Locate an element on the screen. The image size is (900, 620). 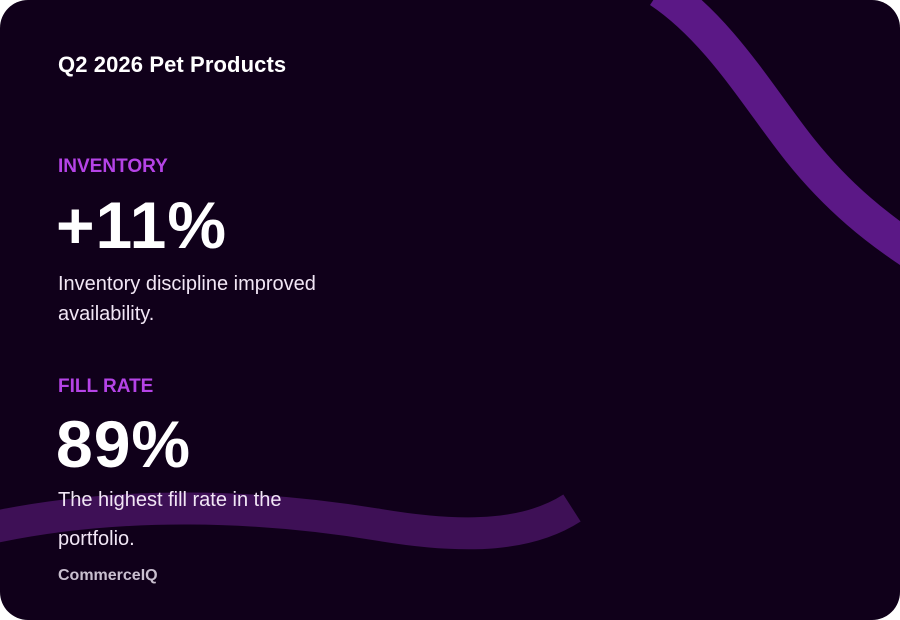
fill-rate-description-line2: portfolio. is located at coordinates (96, 539).